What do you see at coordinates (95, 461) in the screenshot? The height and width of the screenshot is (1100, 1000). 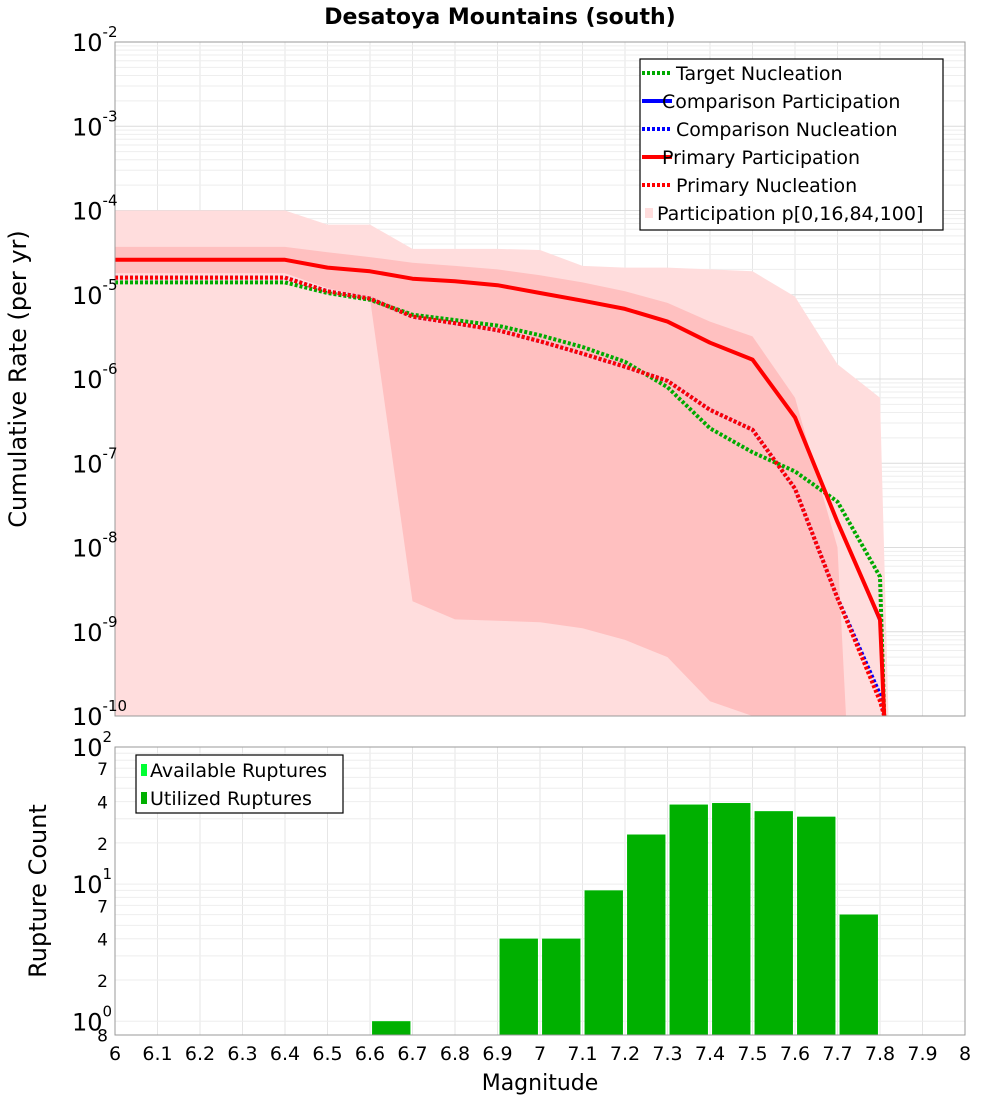 I see `top-y-tick-label: 10⁻⁷` at bounding box center [95, 461].